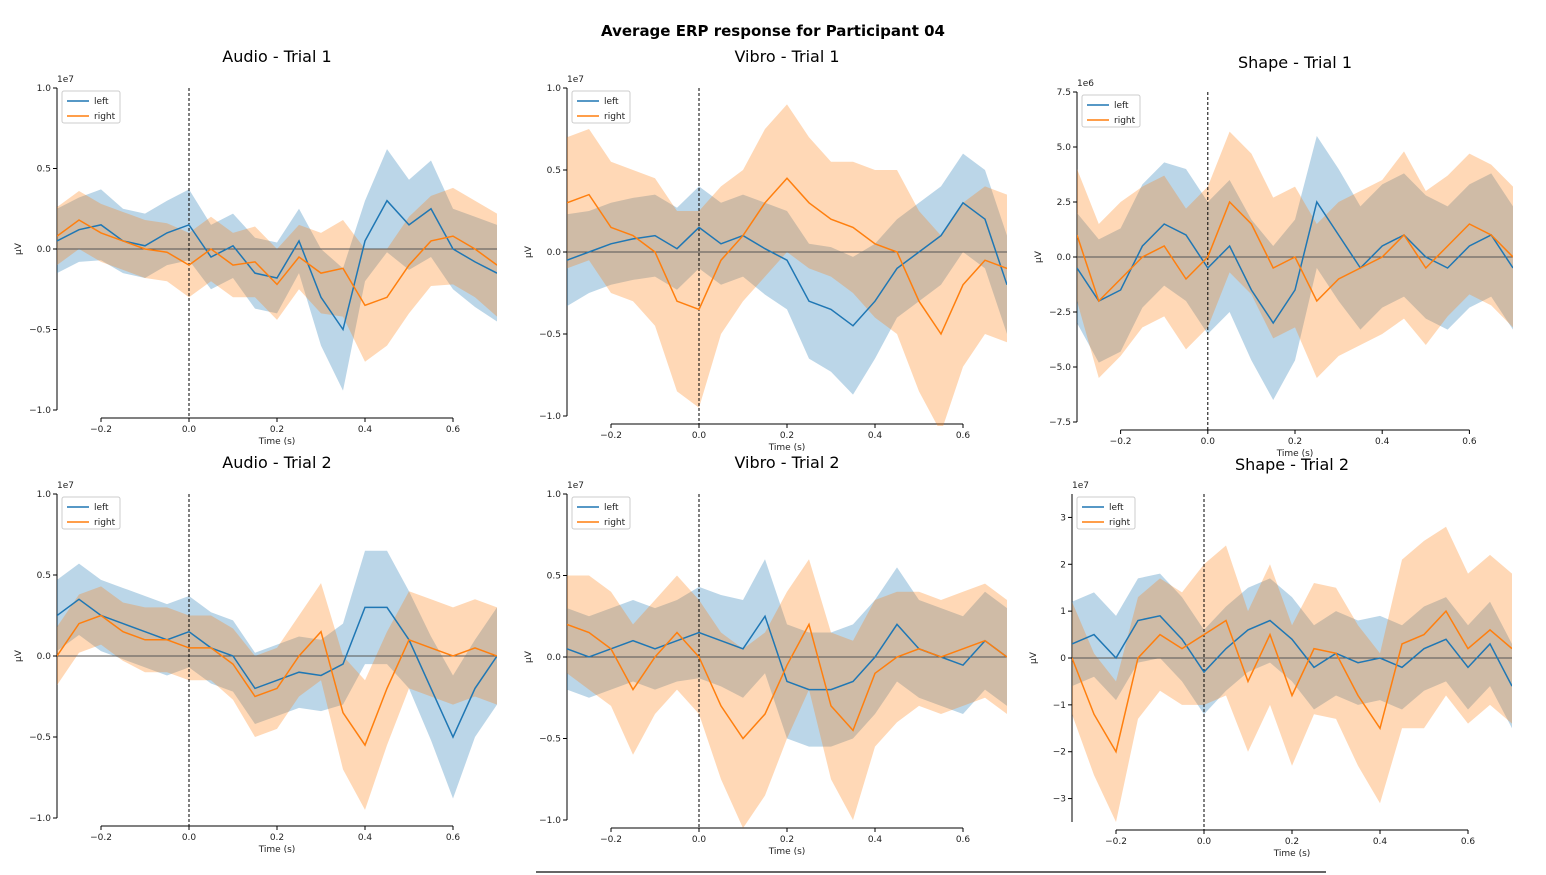 Image resolution: width=1546 pixels, height=875 pixels. I want to click on bottom-divider, so click(931, 872).